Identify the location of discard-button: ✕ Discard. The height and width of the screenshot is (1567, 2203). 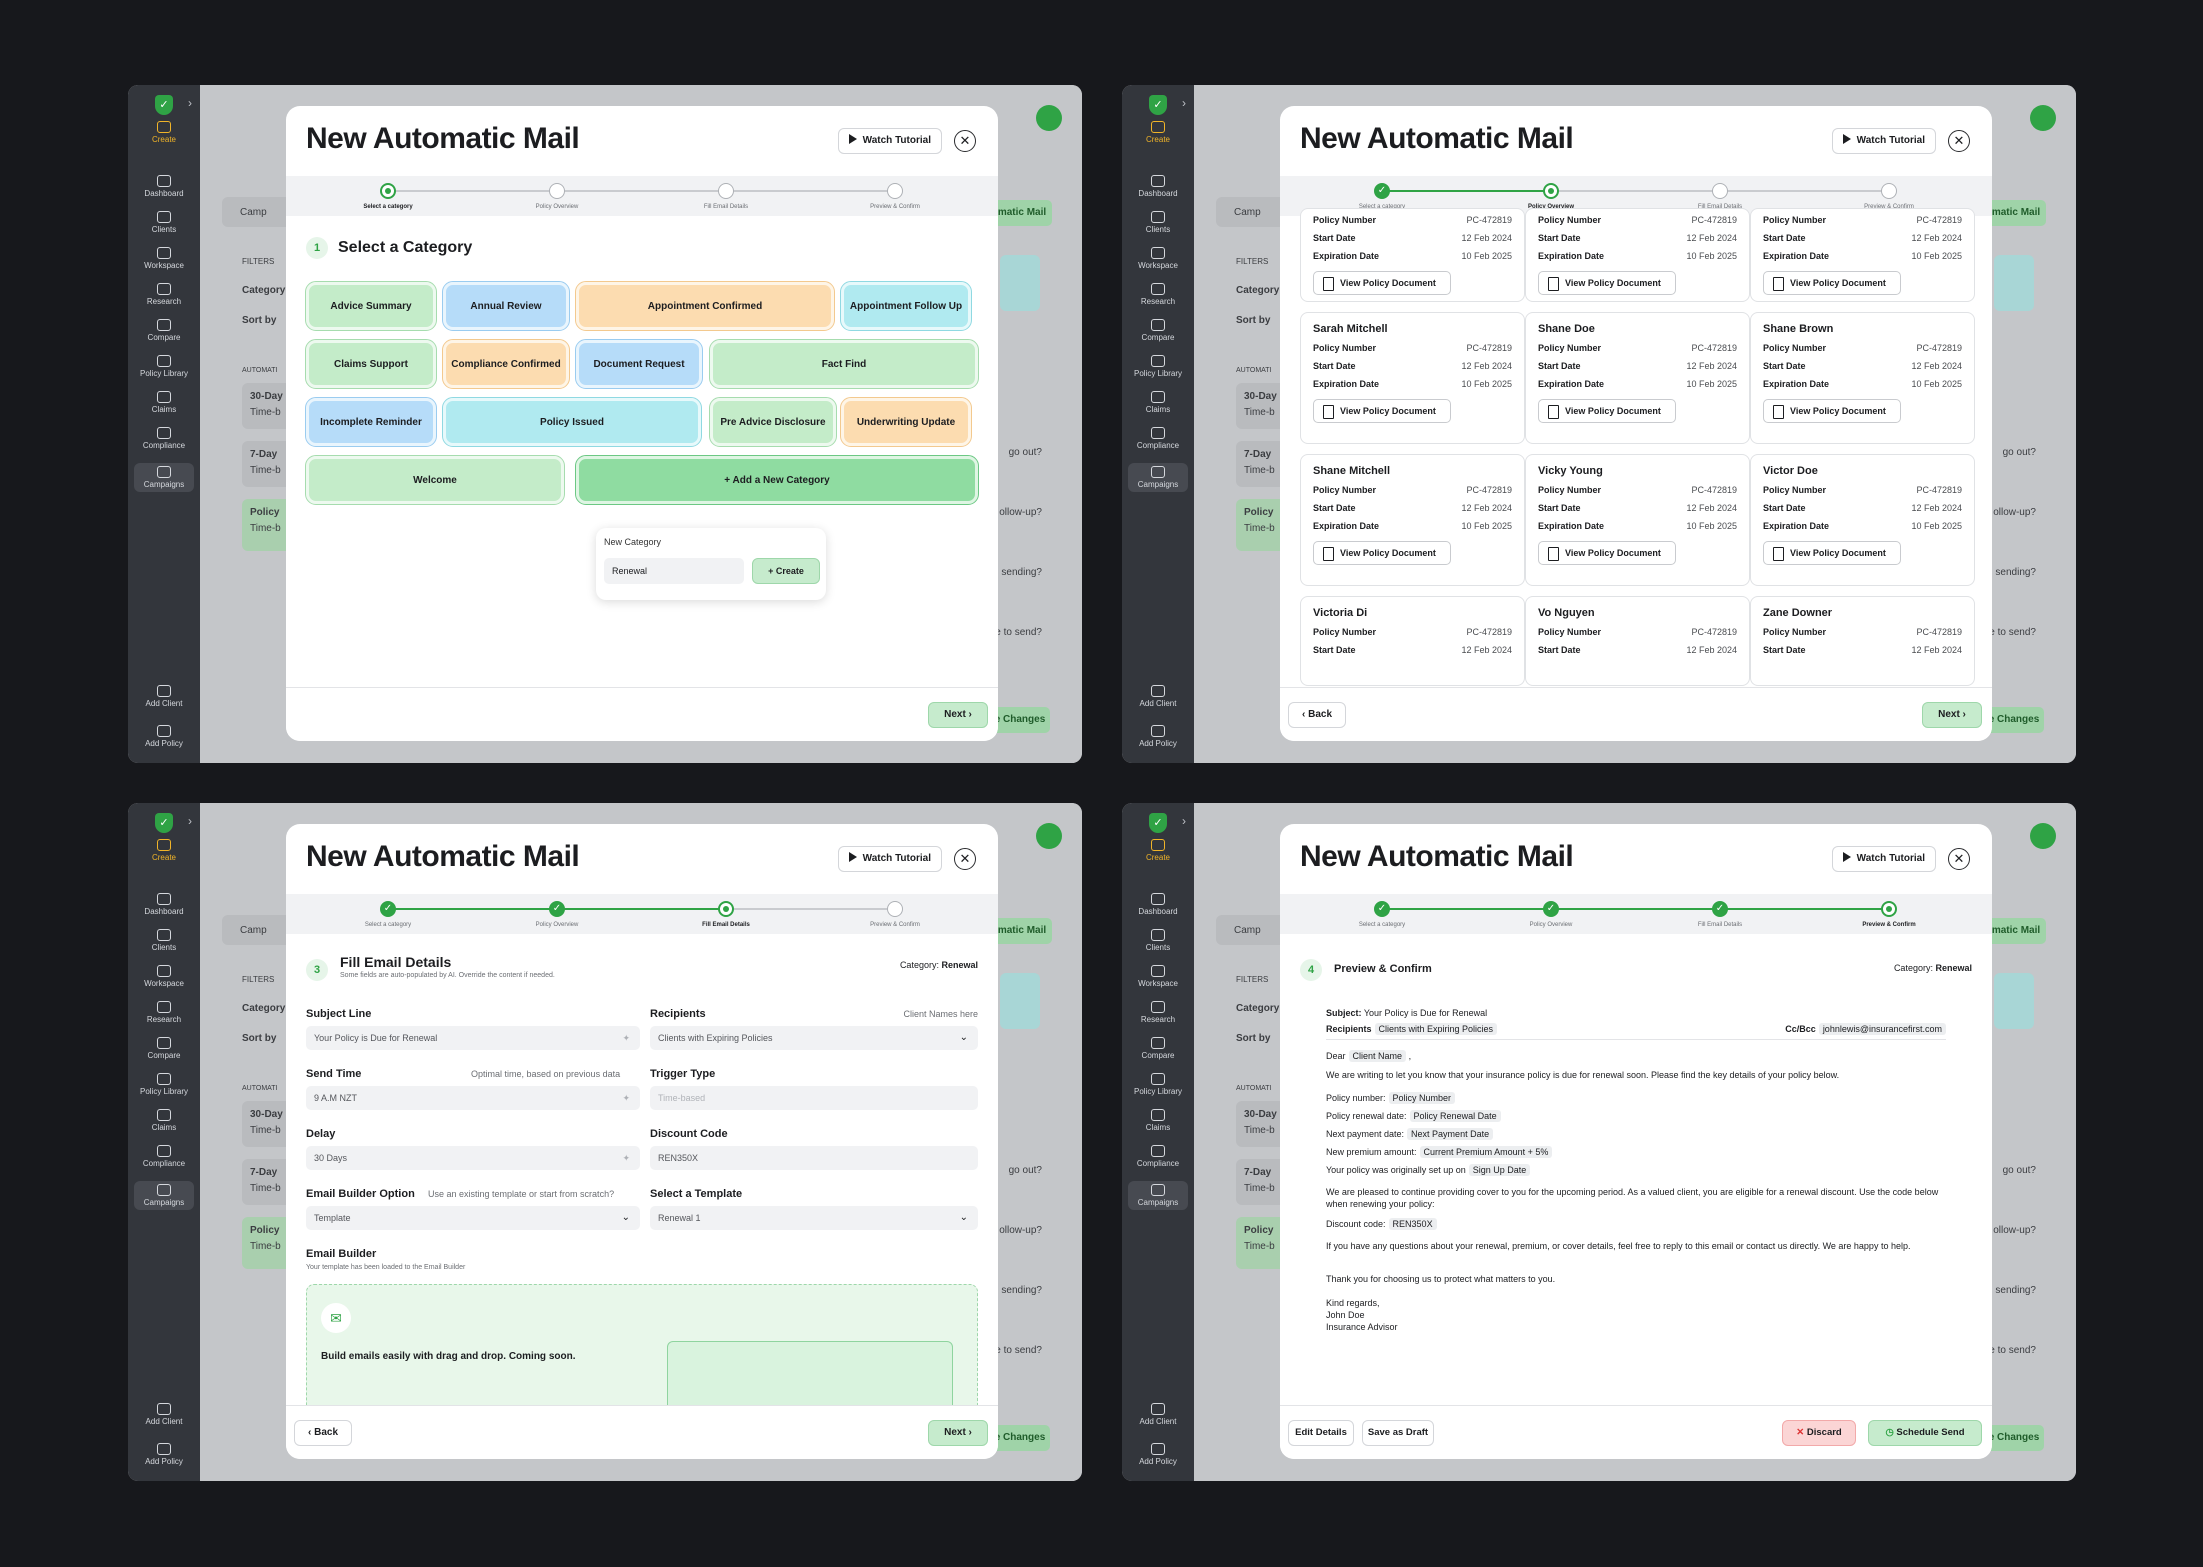
(1819, 1433).